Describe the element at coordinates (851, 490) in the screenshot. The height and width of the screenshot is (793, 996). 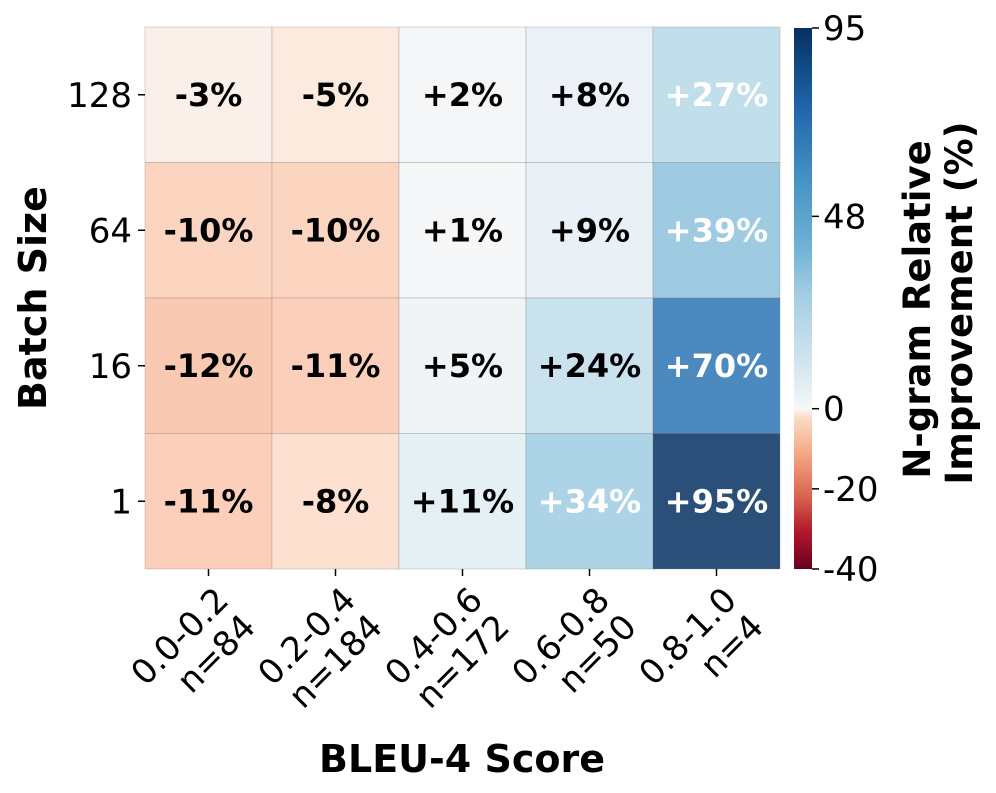
I see `colorbar-tick-label: -20` at that location.